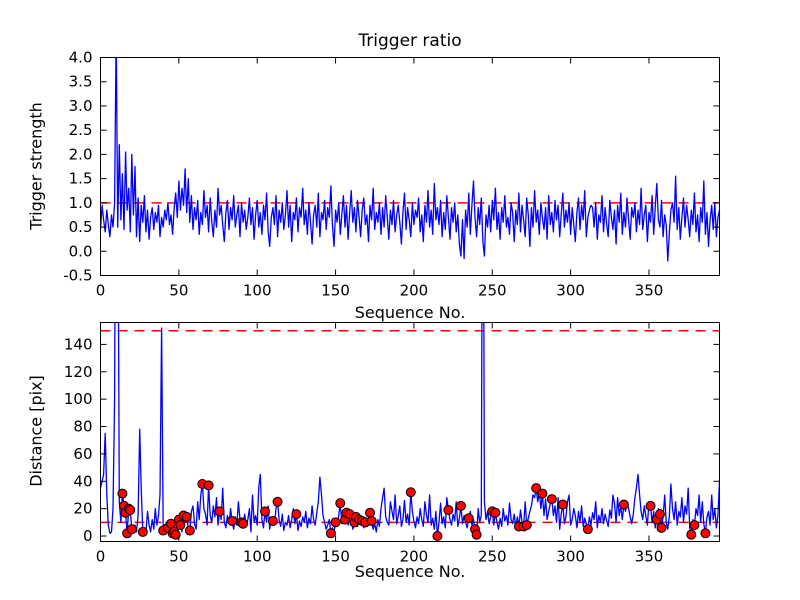  What do you see at coordinates (77, 276) in the screenshot?
I see `y-tick-label: -0.5` at bounding box center [77, 276].